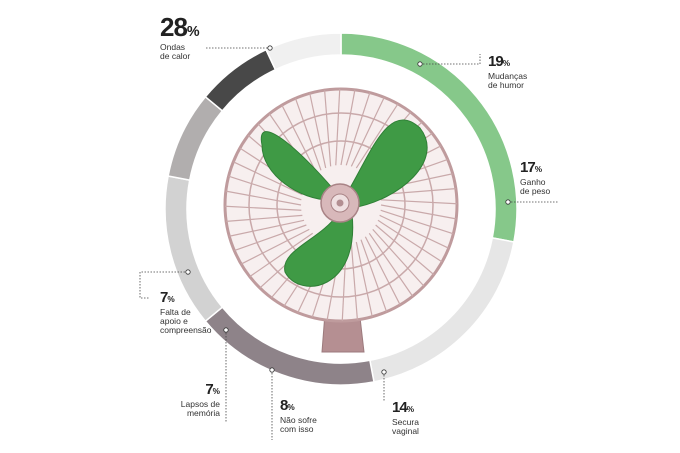  What do you see at coordinates (298, 424) in the screenshot?
I see `label-text: Não sofre com isso` at bounding box center [298, 424].